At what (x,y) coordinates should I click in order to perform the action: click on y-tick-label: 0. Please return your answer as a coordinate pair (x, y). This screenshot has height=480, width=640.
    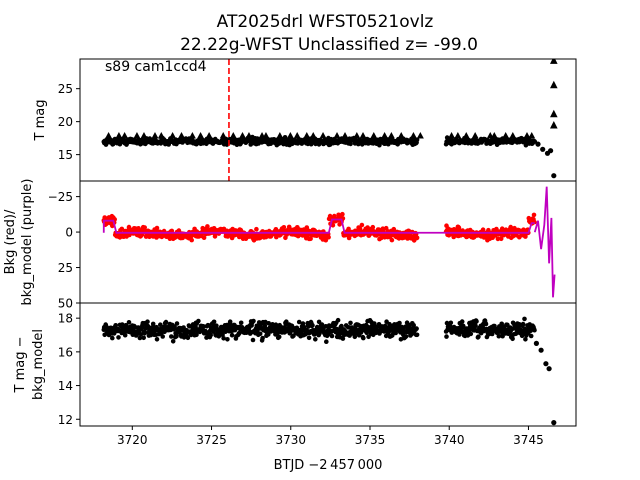
    Looking at the image, I should click on (69, 233).